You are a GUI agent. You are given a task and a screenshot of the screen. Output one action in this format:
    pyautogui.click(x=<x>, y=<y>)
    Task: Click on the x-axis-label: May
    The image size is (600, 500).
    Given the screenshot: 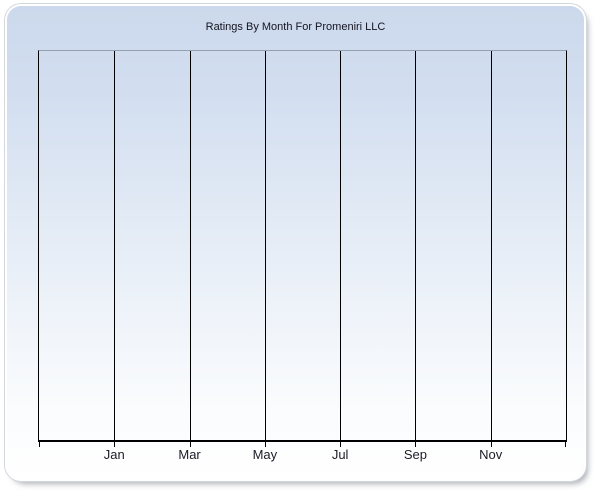 What is the action you would take?
    pyautogui.click(x=265, y=454)
    